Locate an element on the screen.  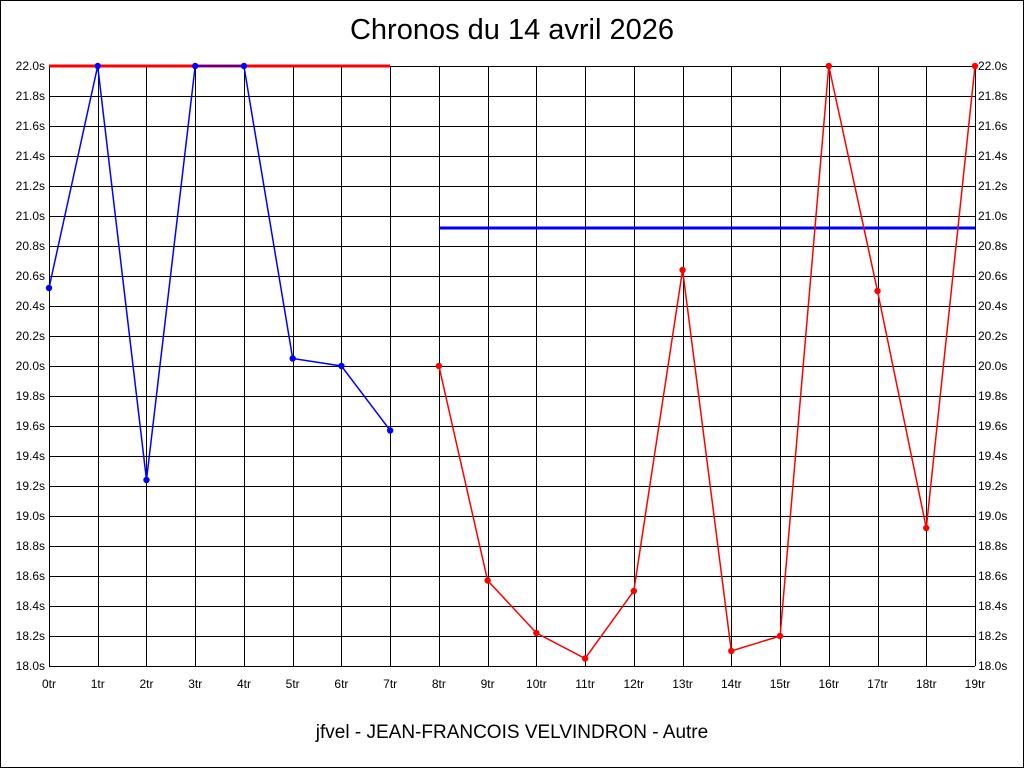
y-tick-label-left: 18.6s is located at coordinates (30, 576).